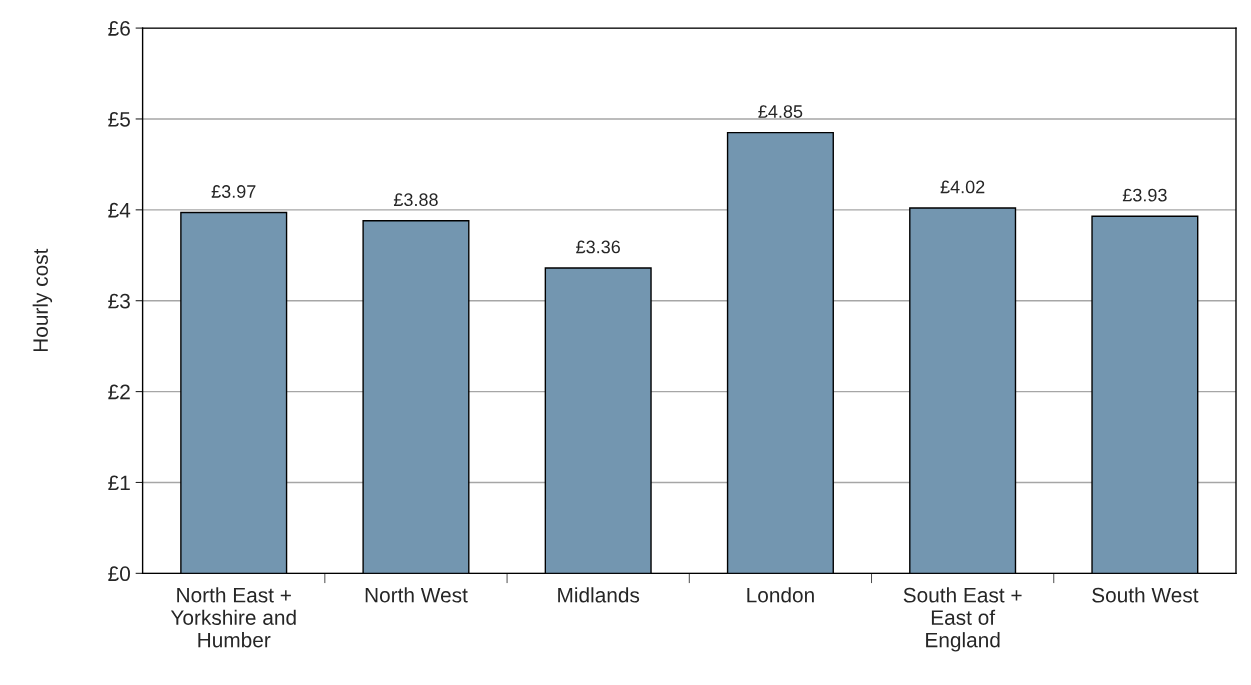 The height and width of the screenshot is (685, 1251). Describe the element at coordinates (119, 301) in the screenshot. I see `y-tick-label: £3` at that location.